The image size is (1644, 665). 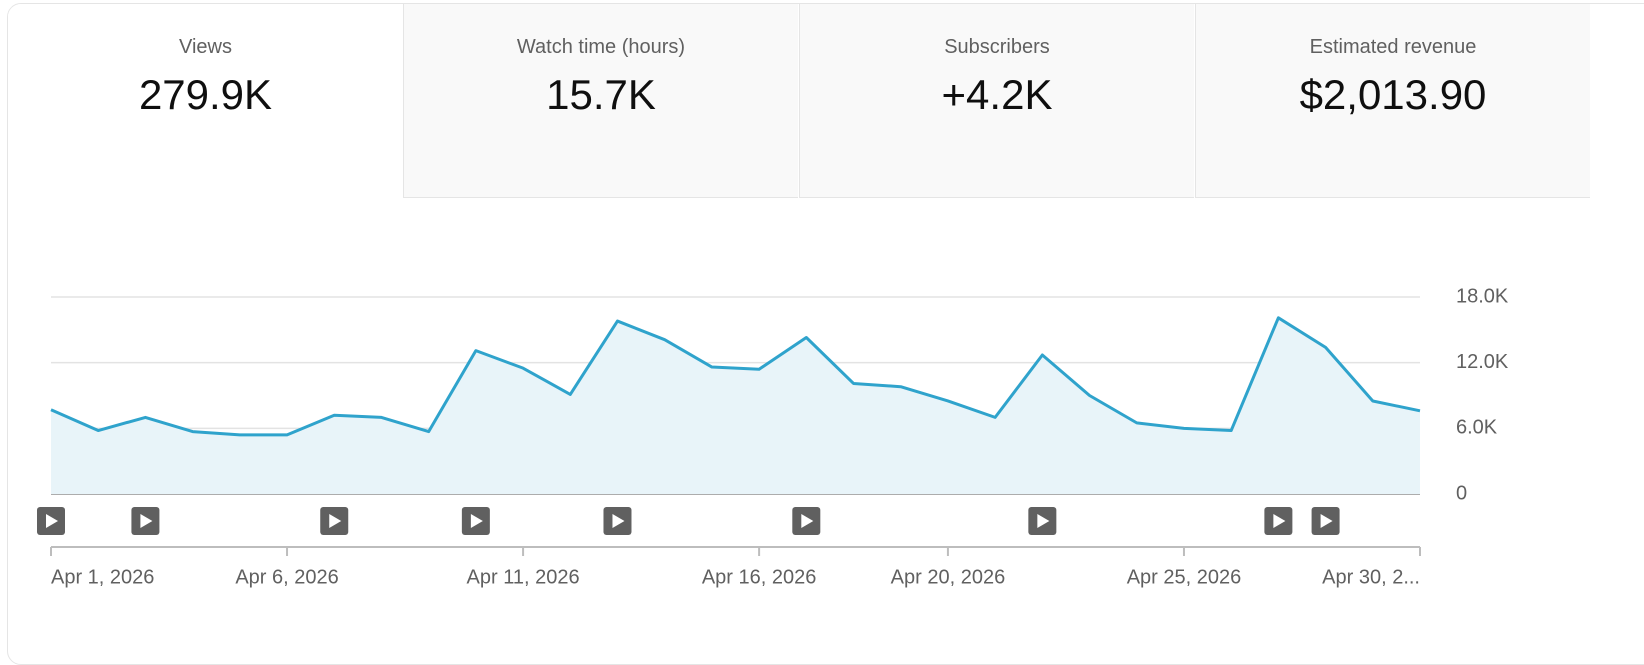 I want to click on tab-value: 279.9K, so click(x=205, y=94).